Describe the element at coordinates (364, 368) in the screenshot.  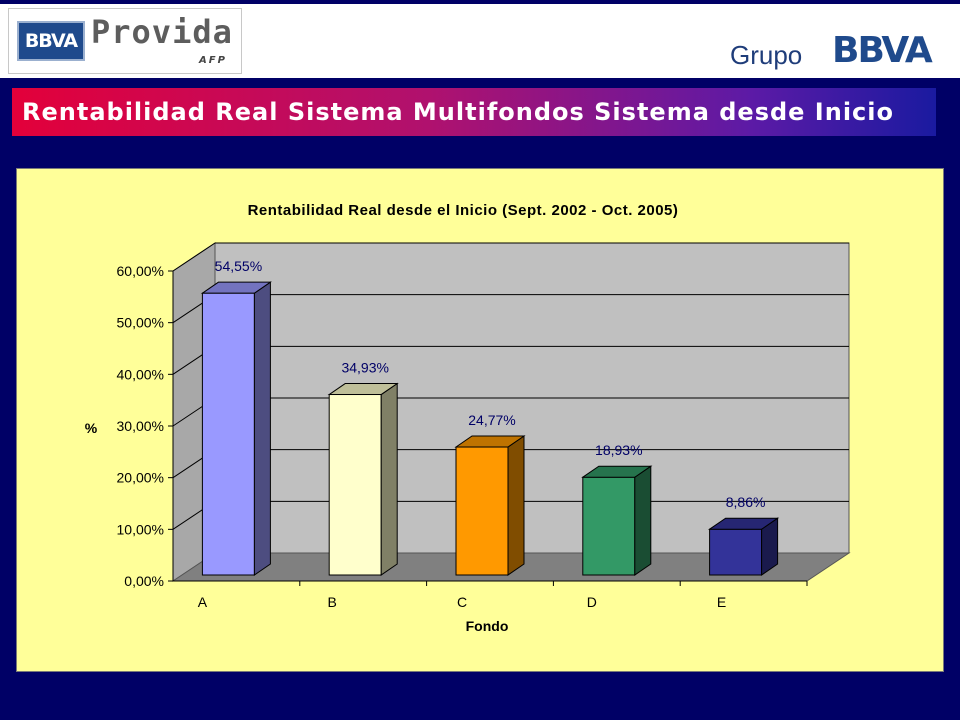
I see `data-label-B: 34,93%` at that location.